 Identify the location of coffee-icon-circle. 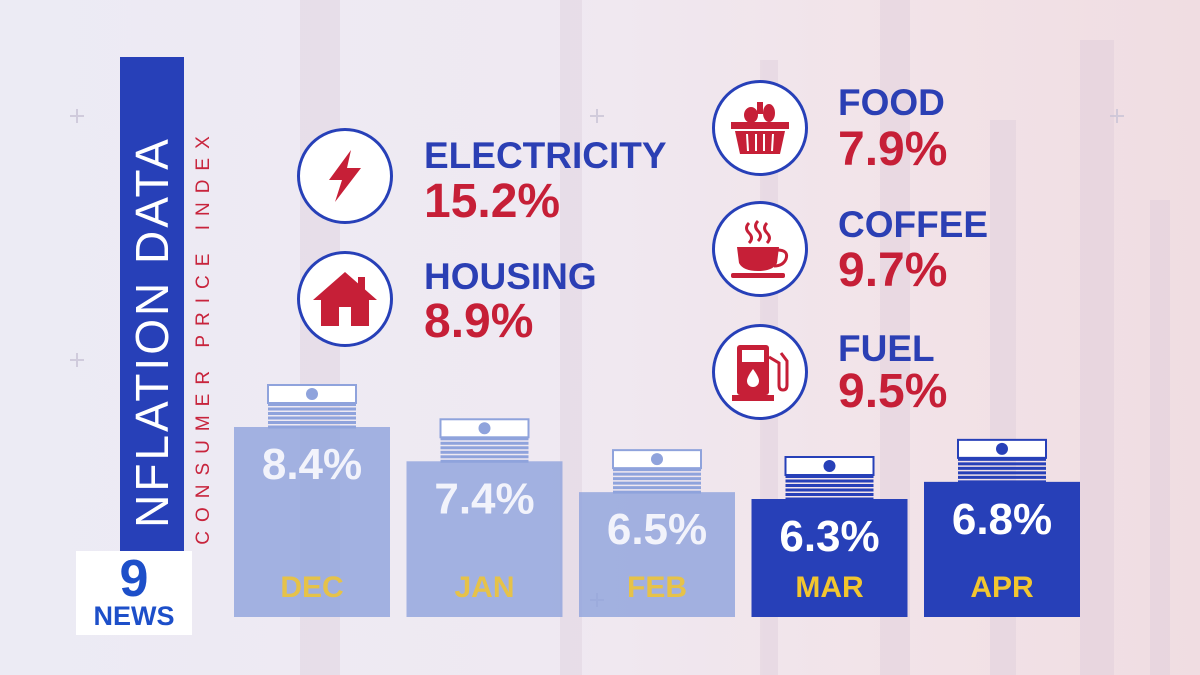
(760, 249).